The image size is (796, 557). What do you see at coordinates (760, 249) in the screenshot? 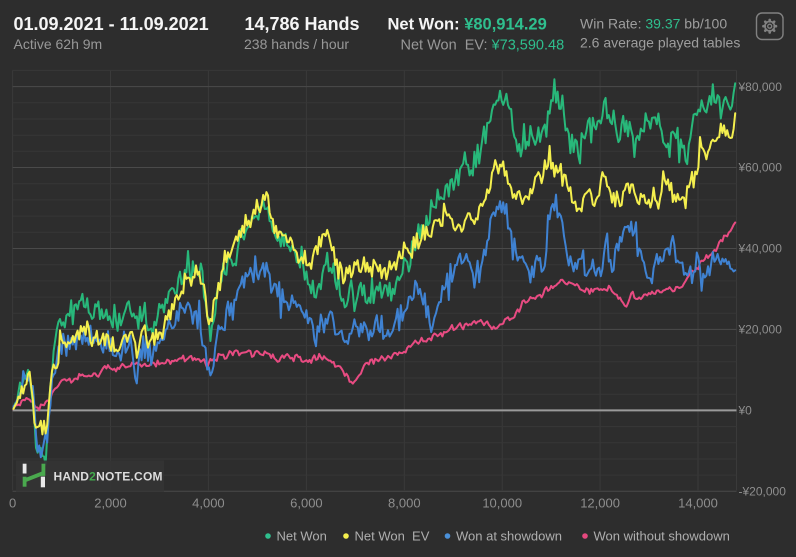
I see `svg-text: ¥40,000` at bounding box center [760, 249].